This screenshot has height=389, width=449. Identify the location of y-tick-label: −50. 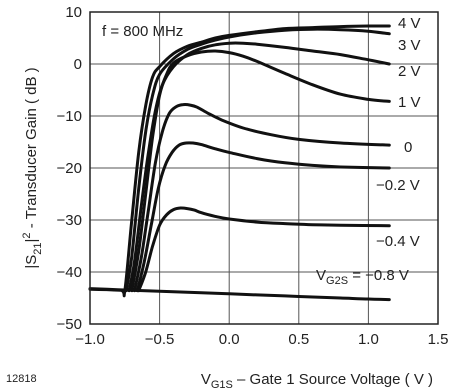
(69, 324).